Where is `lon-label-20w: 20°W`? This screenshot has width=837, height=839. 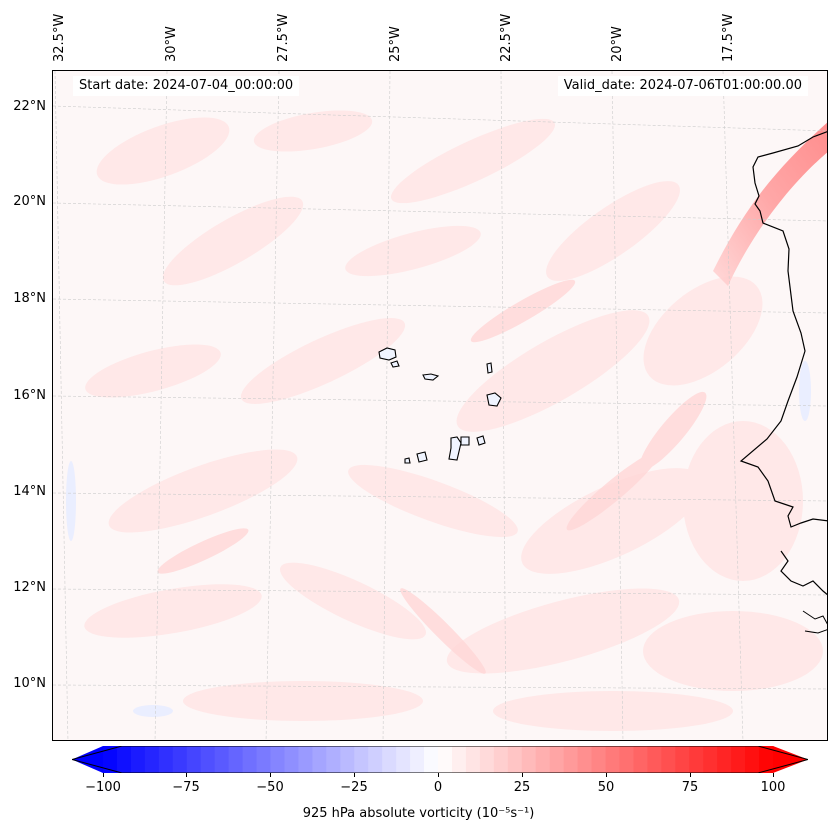
lon-label-20w: 20°W is located at coordinates (617, 44).